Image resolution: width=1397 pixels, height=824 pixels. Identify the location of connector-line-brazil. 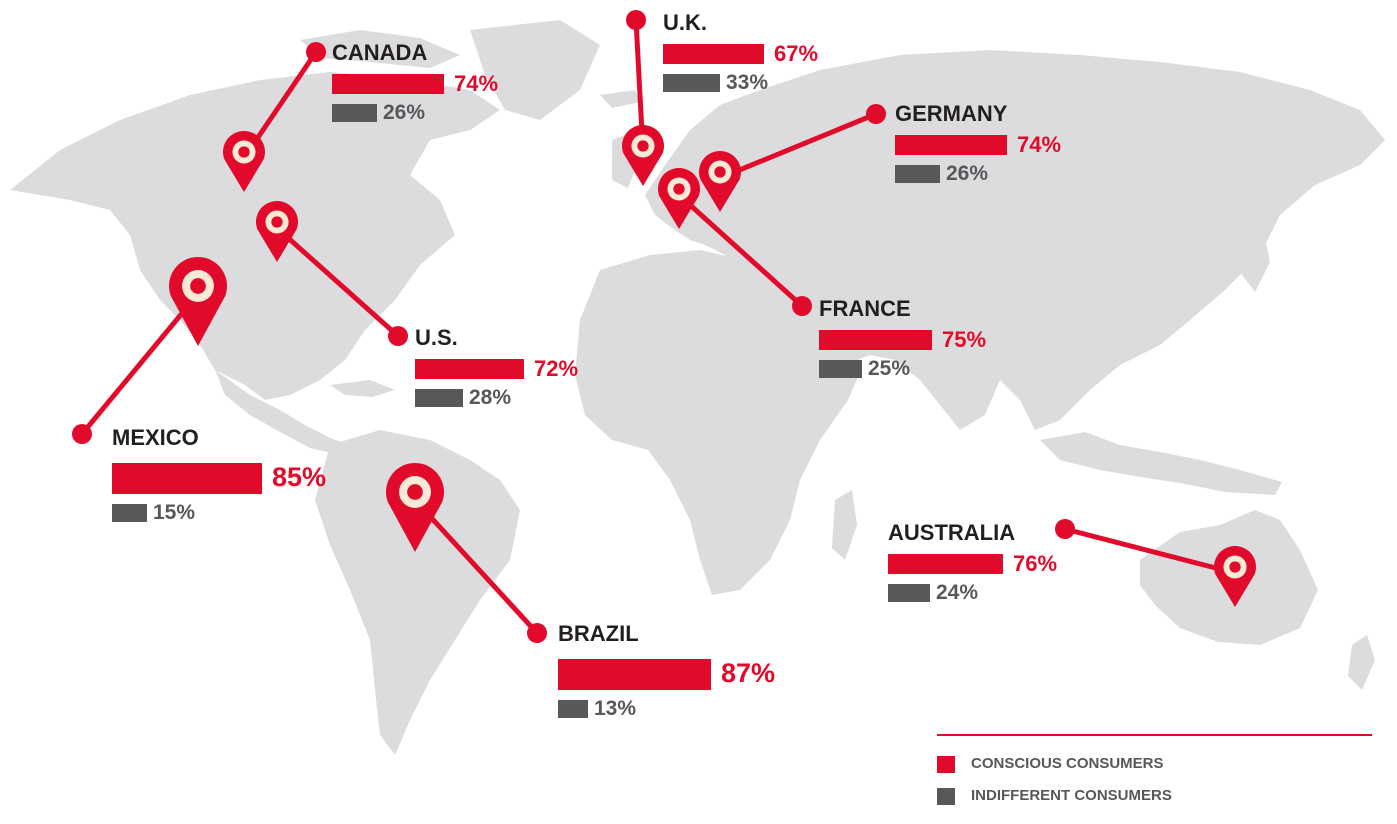
(476, 566).